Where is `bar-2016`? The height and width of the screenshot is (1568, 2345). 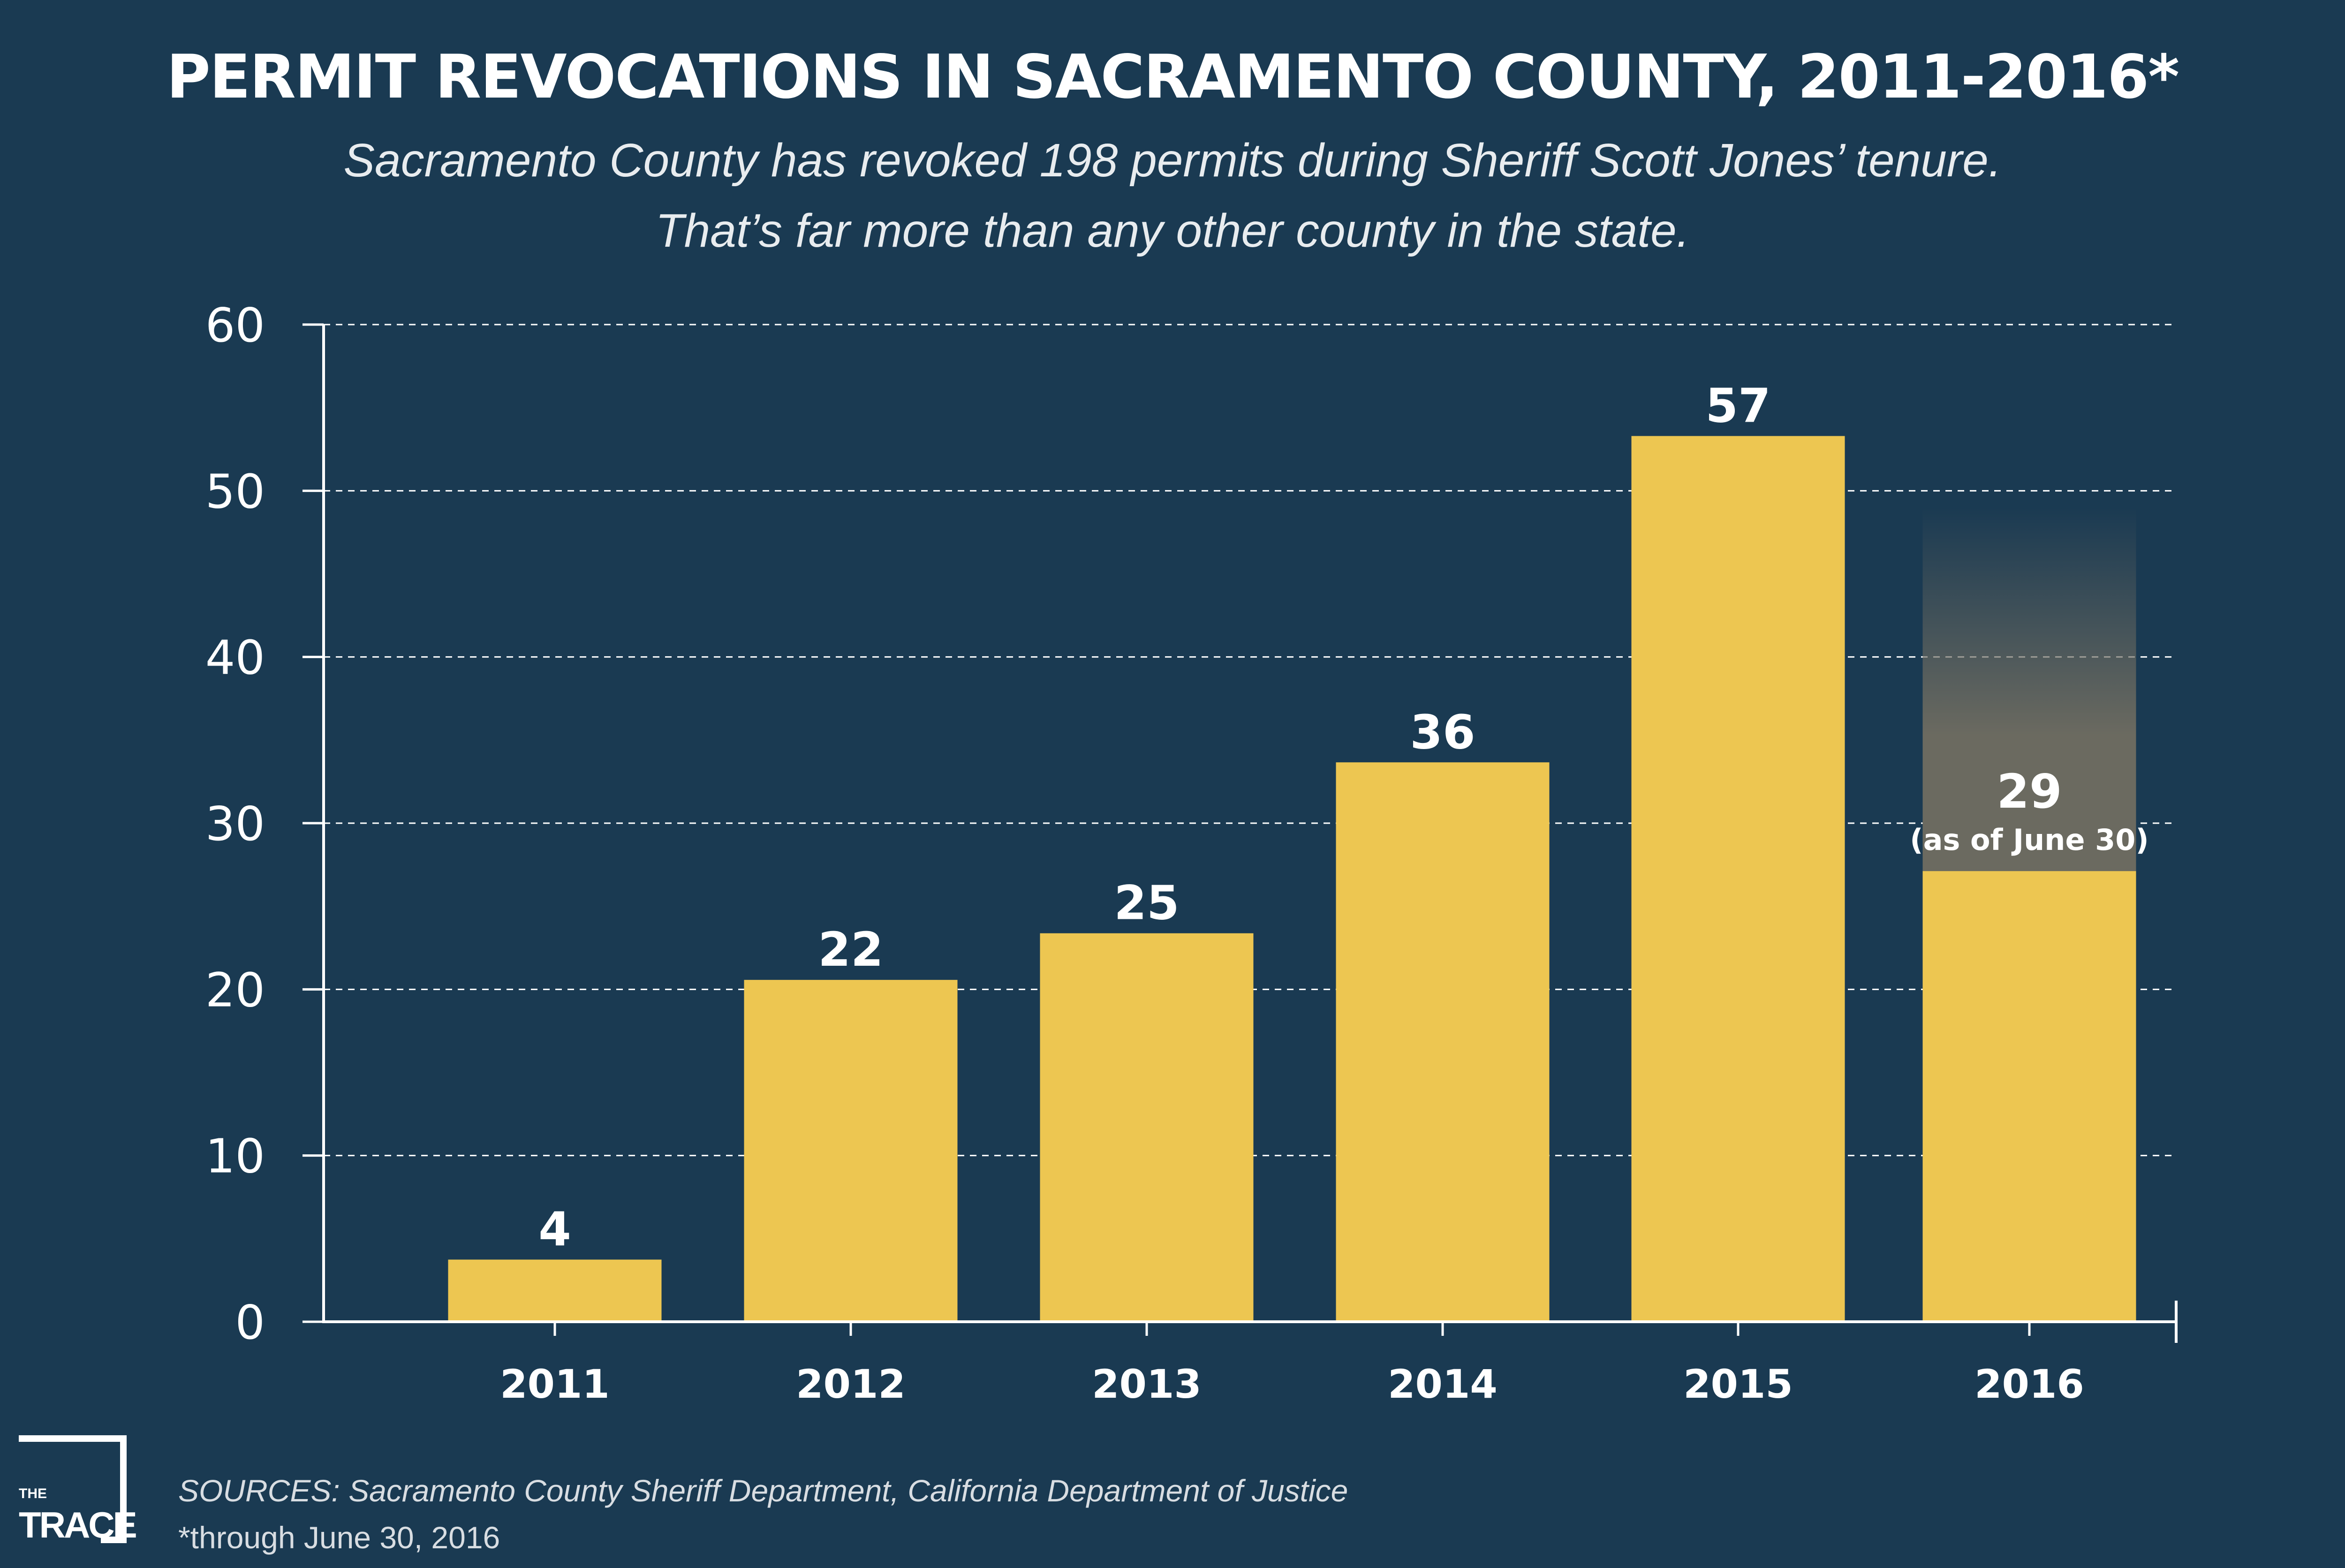 bar-2016 is located at coordinates (2029, 1096).